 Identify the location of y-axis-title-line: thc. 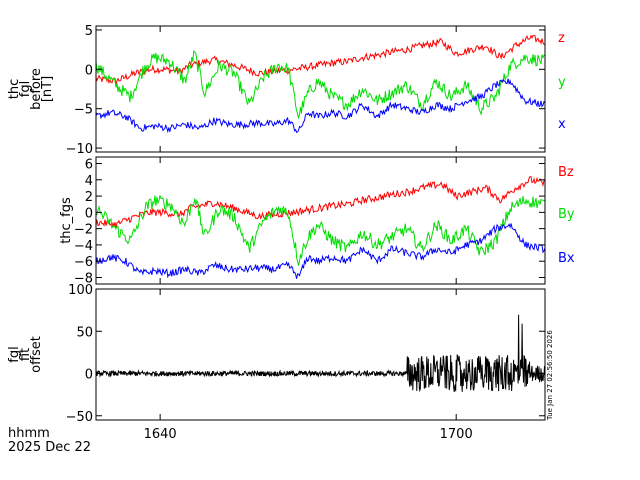
(14, 89).